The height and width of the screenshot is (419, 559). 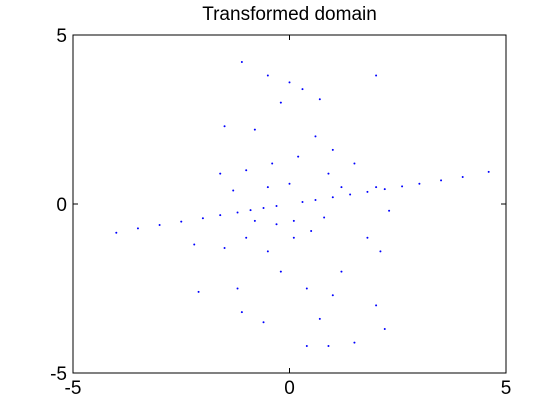 I want to click on x-tick-label-1: 0, so click(x=289, y=388).